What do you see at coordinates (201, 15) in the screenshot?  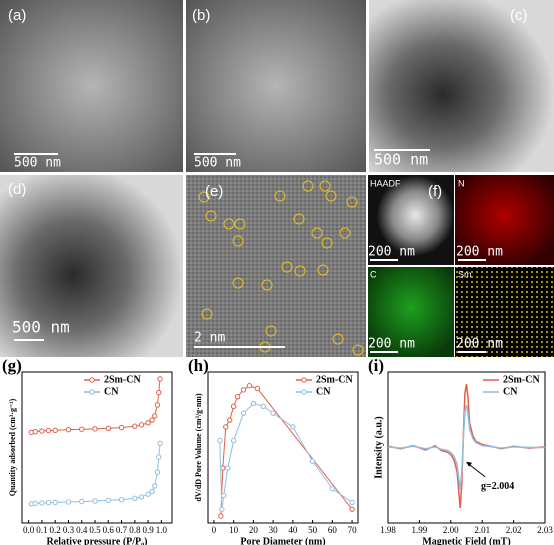 I see `panel-label: (b)` at bounding box center [201, 15].